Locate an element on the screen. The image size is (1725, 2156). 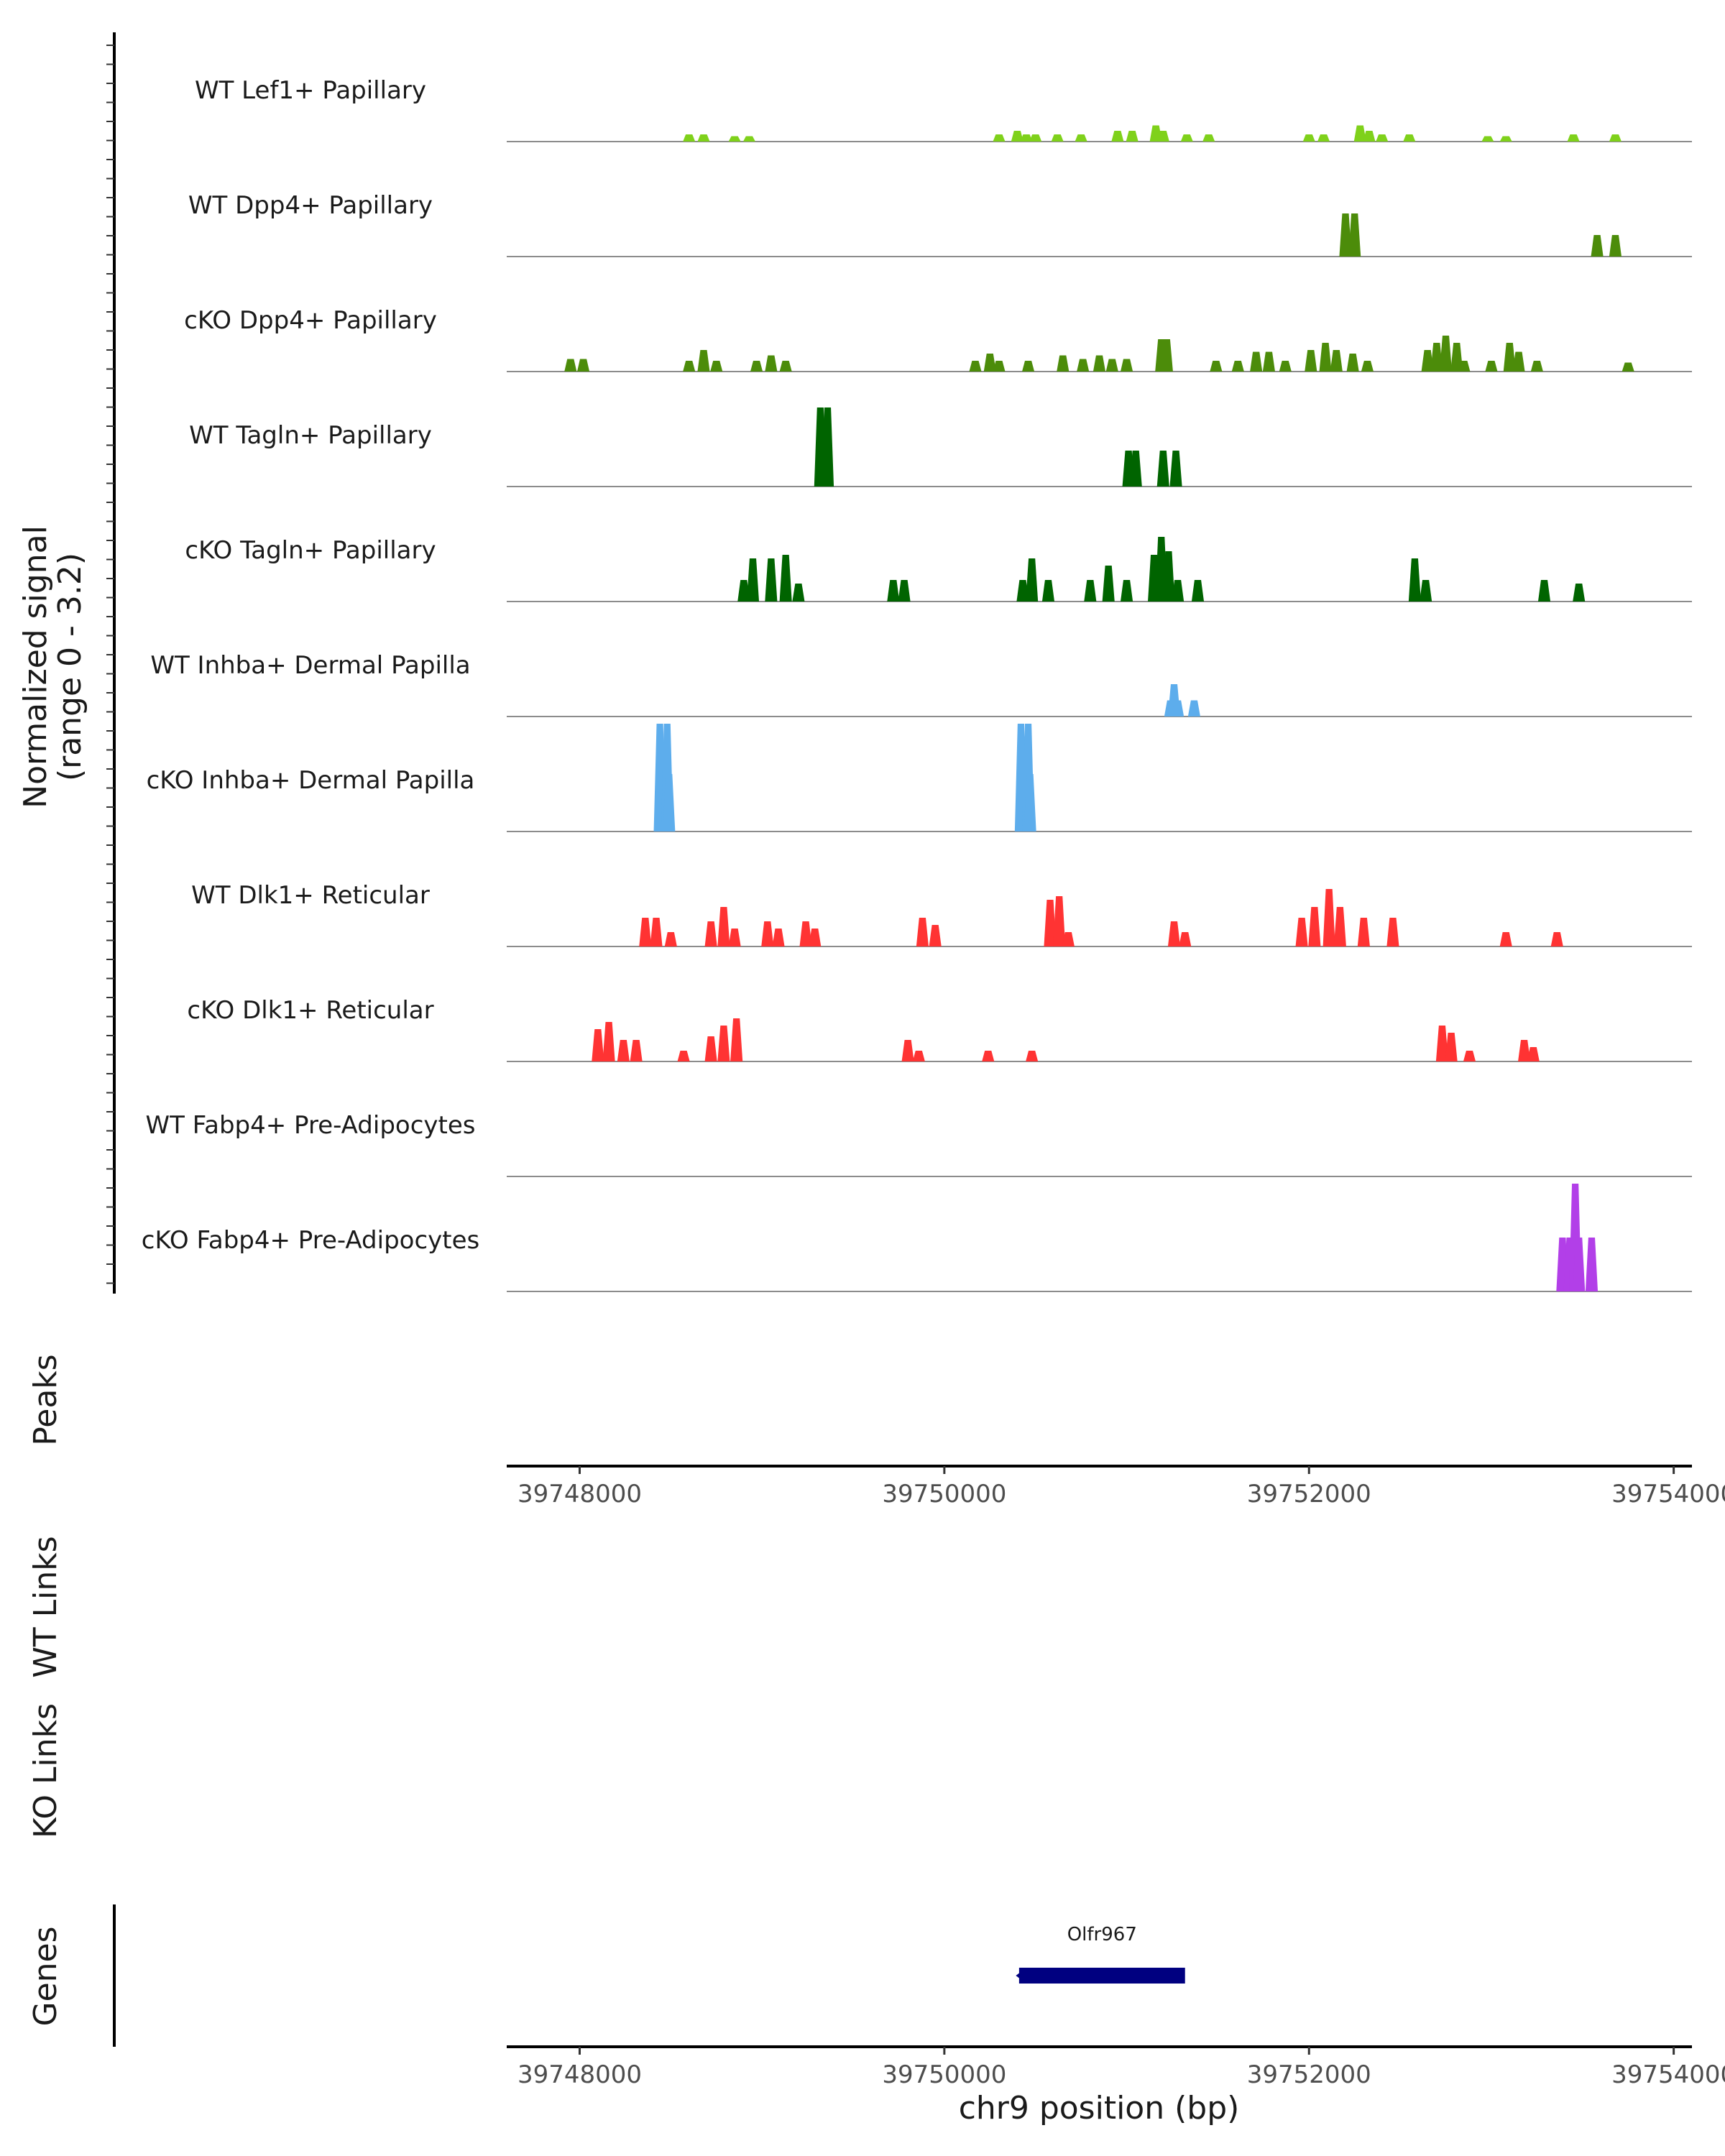
track-label: cKO Fabp4+ Pre-Adipocytes is located at coordinates (311, 1240).